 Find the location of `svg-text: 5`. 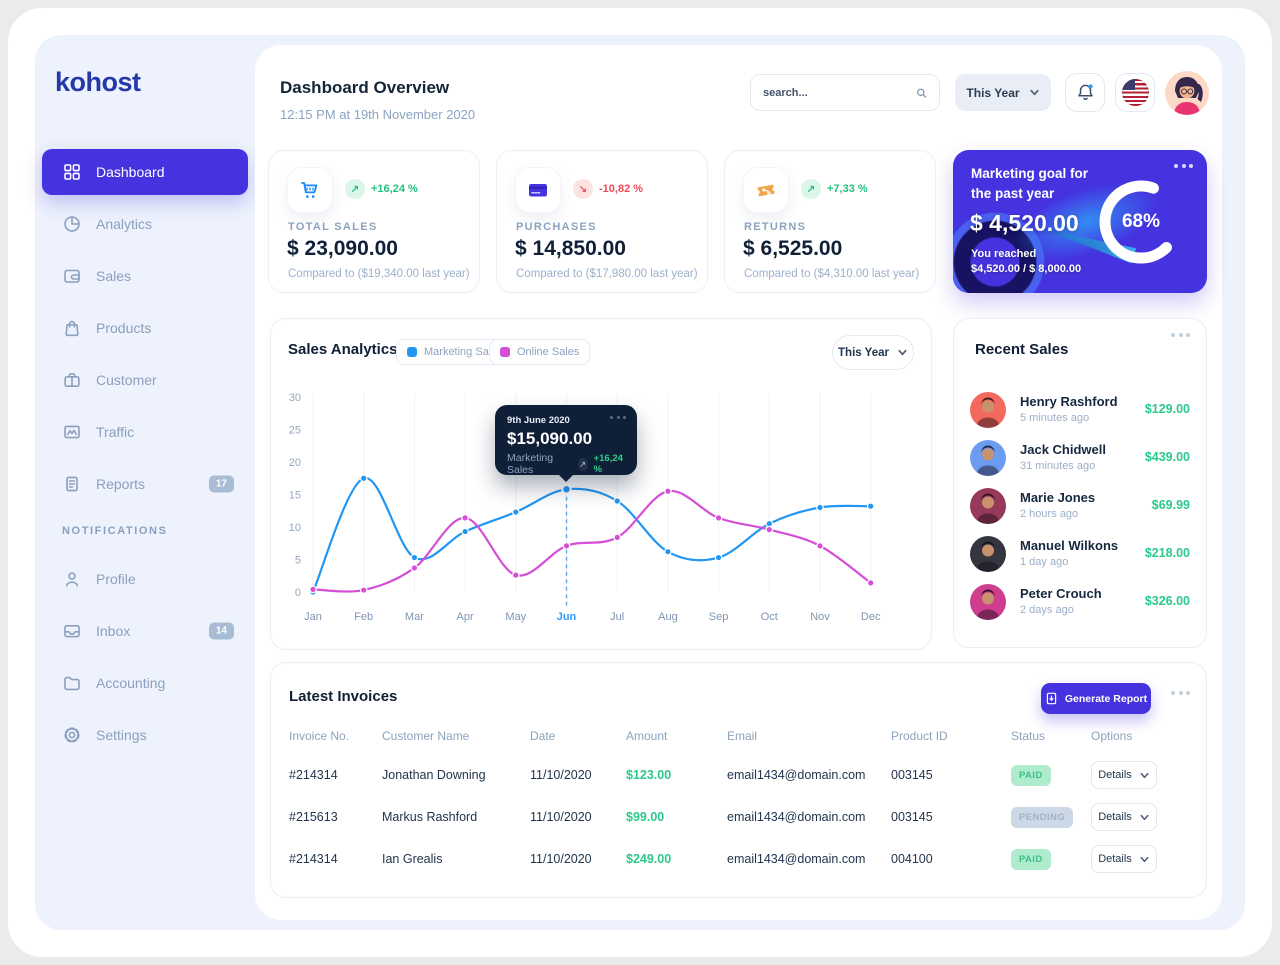

svg-text: 5 is located at coordinates (298, 561).